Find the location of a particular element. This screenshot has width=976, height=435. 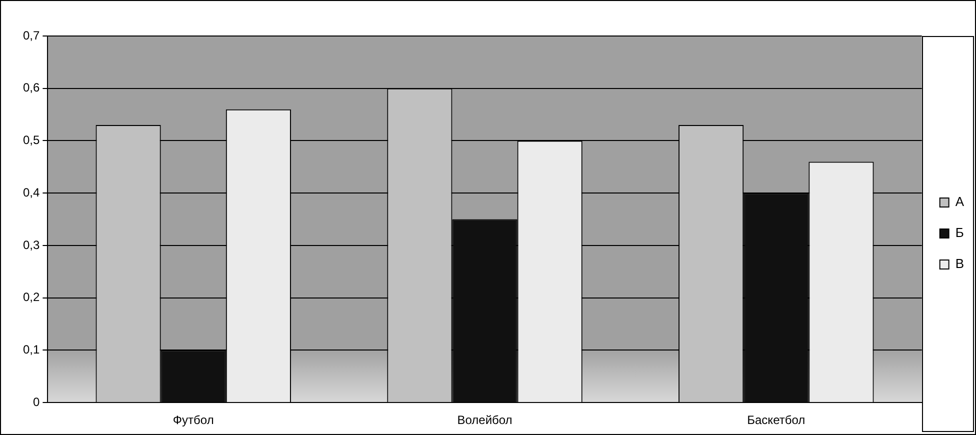

y-tick-label: 0,3 is located at coordinates (31, 245).